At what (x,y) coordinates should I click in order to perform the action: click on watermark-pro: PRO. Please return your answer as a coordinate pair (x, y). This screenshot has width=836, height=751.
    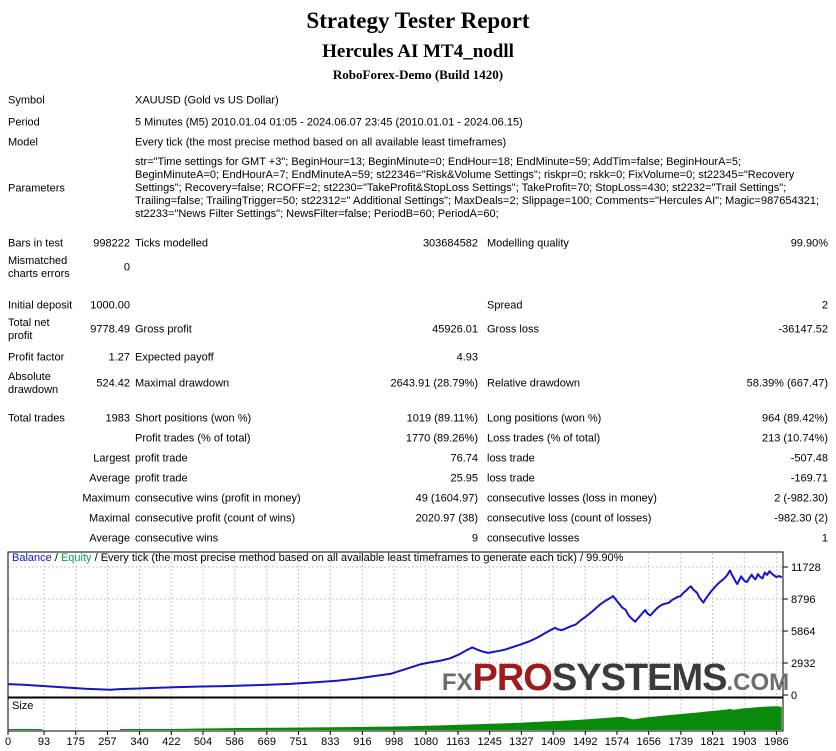
    Looking at the image, I should click on (512, 678).